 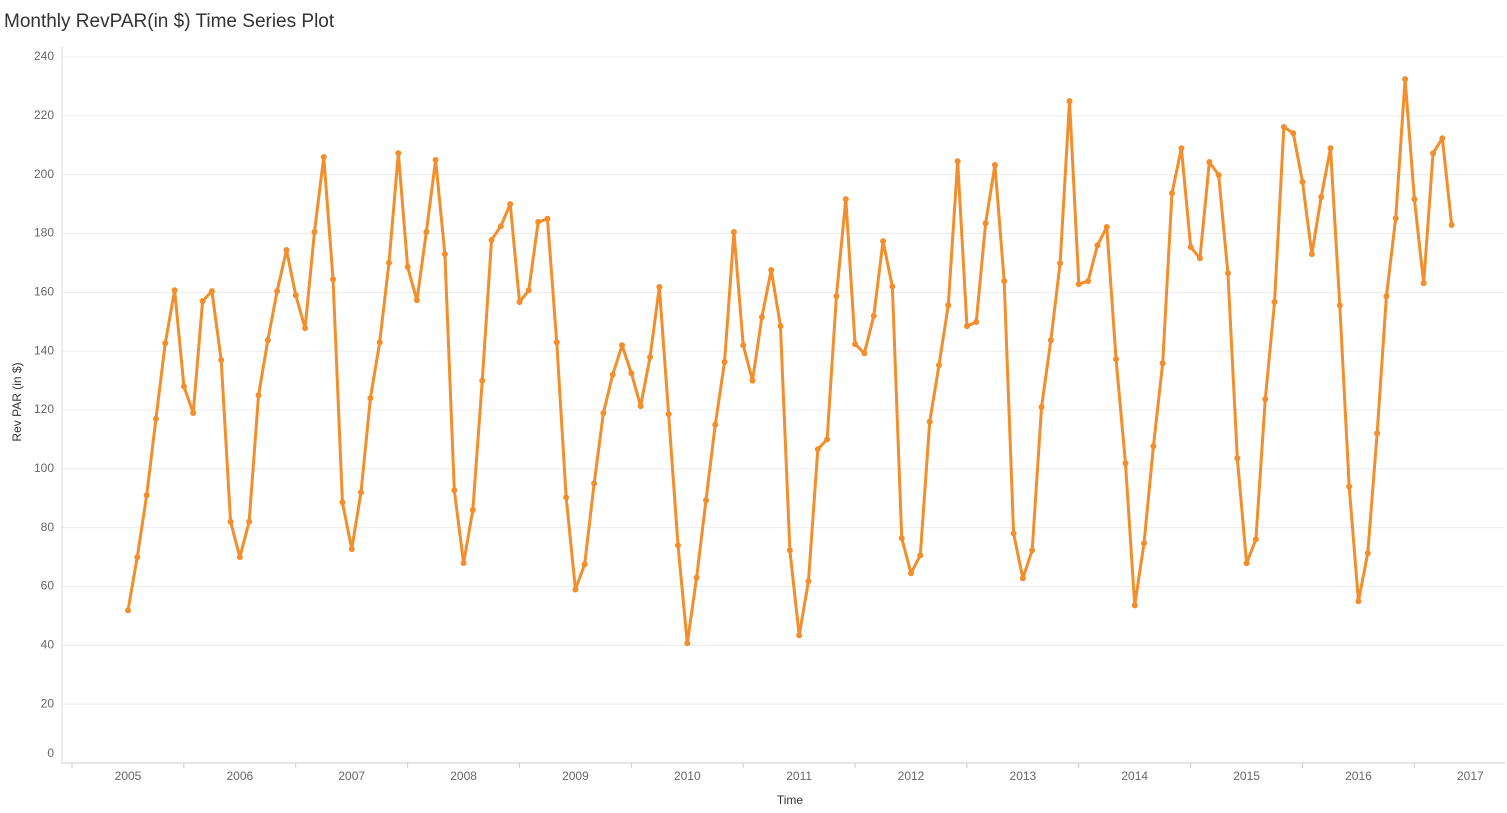 I want to click on y-tick-label: 140, so click(x=44, y=350).